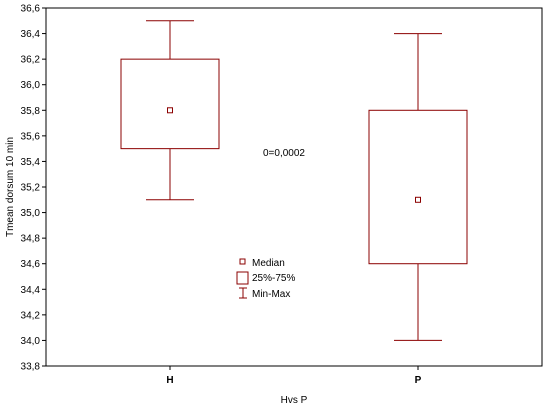 The height and width of the screenshot is (412, 550). I want to click on y-tick-label: 34,6, so click(31, 264).